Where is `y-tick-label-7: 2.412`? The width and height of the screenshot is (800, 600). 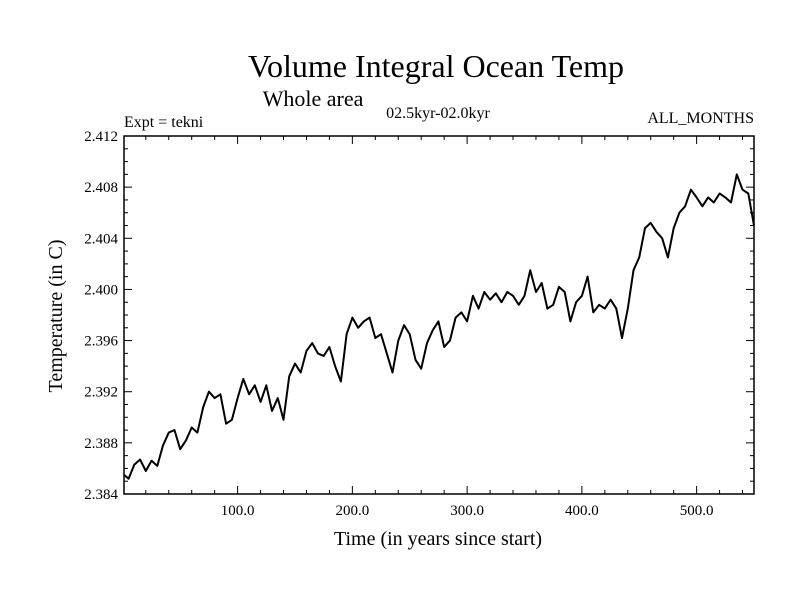 y-tick-label-7: 2.412 is located at coordinates (101, 137).